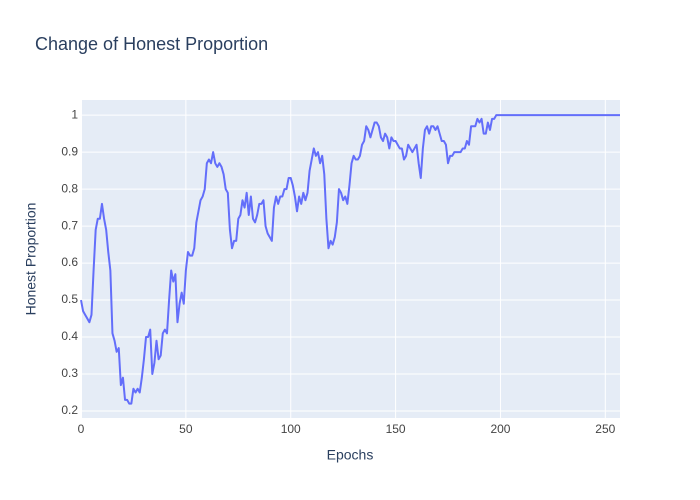  What do you see at coordinates (81, 429) in the screenshot?
I see `x-tick-label: 0` at bounding box center [81, 429].